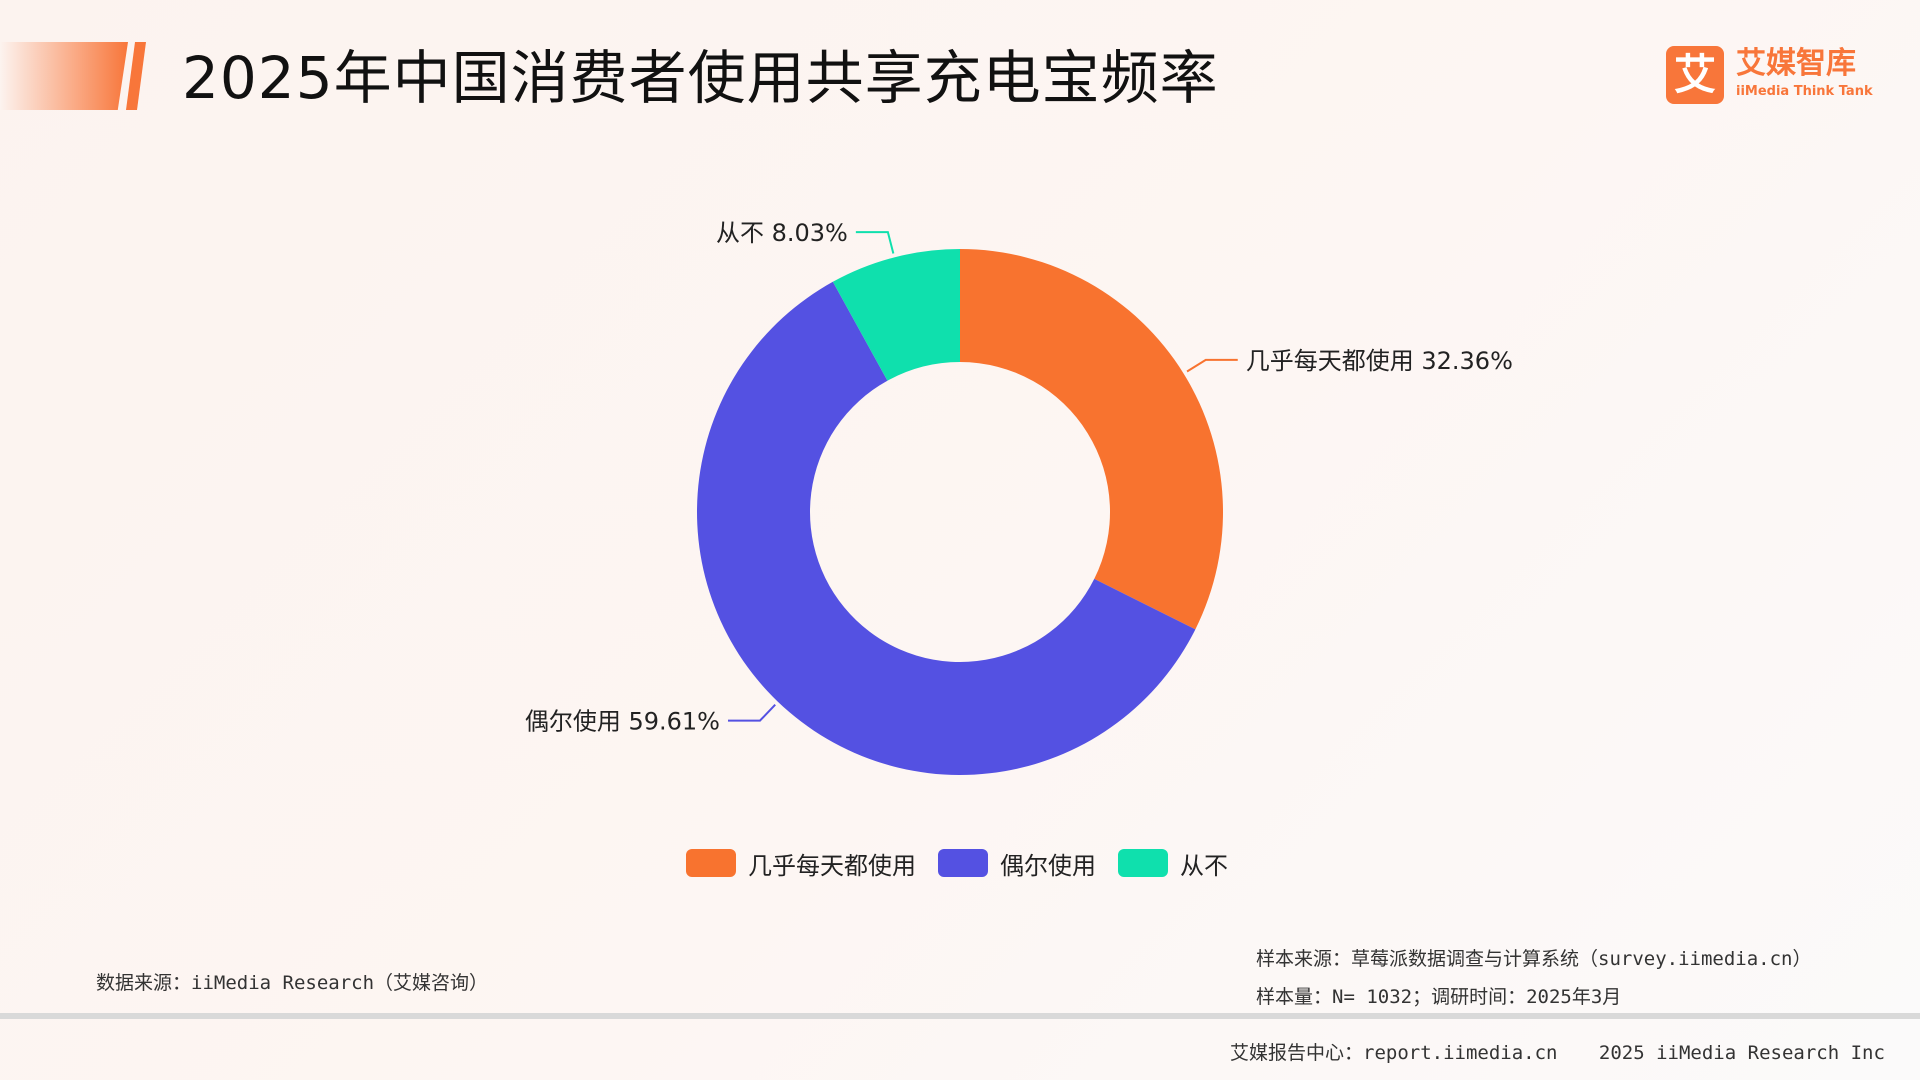 This screenshot has width=1920, height=1080. What do you see at coordinates (64, 76) in the screenshot?
I see `header-accent-stripe` at bounding box center [64, 76].